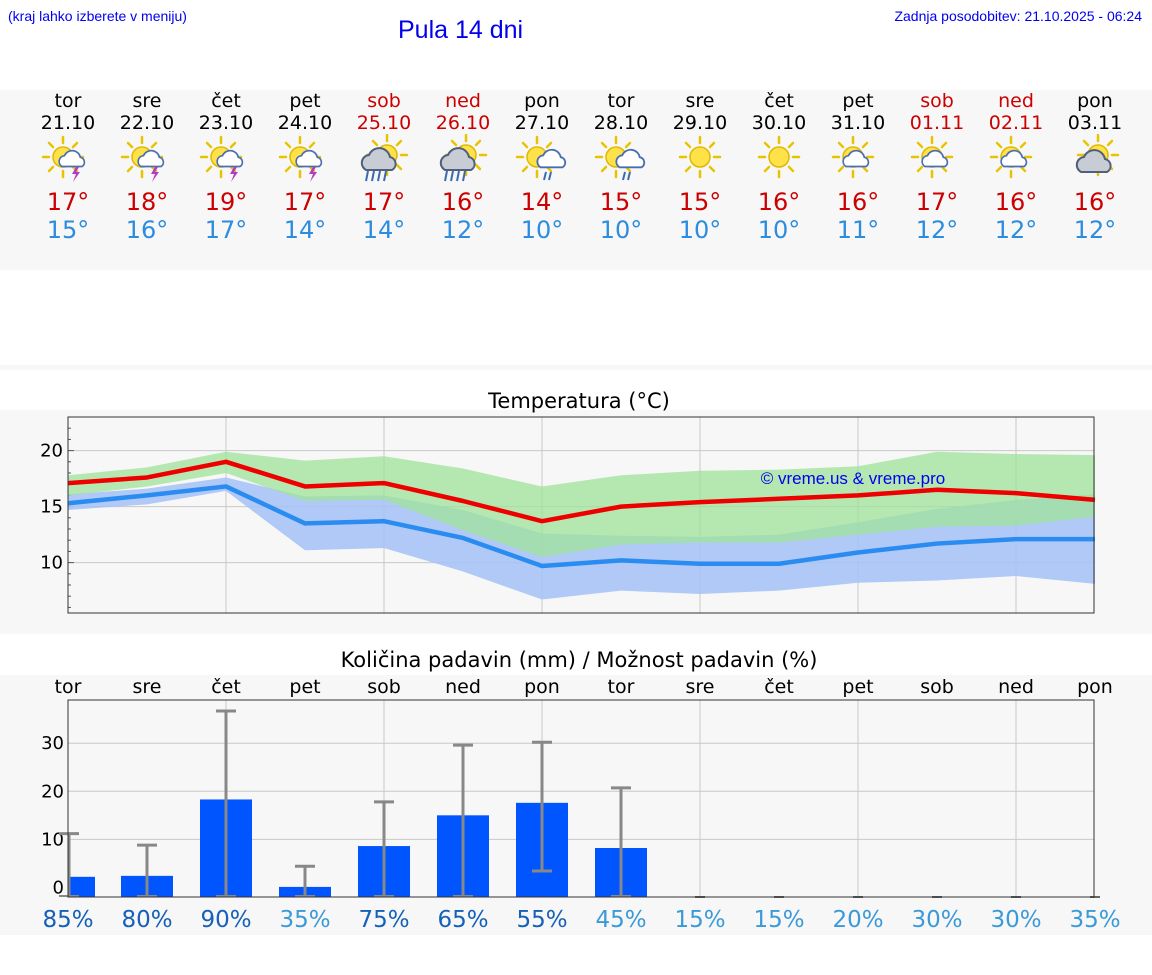 The height and width of the screenshot is (975, 1152). What do you see at coordinates (1016, 123) in the screenshot?
I see `day-date: 02.11` at bounding box center [1016, 123].